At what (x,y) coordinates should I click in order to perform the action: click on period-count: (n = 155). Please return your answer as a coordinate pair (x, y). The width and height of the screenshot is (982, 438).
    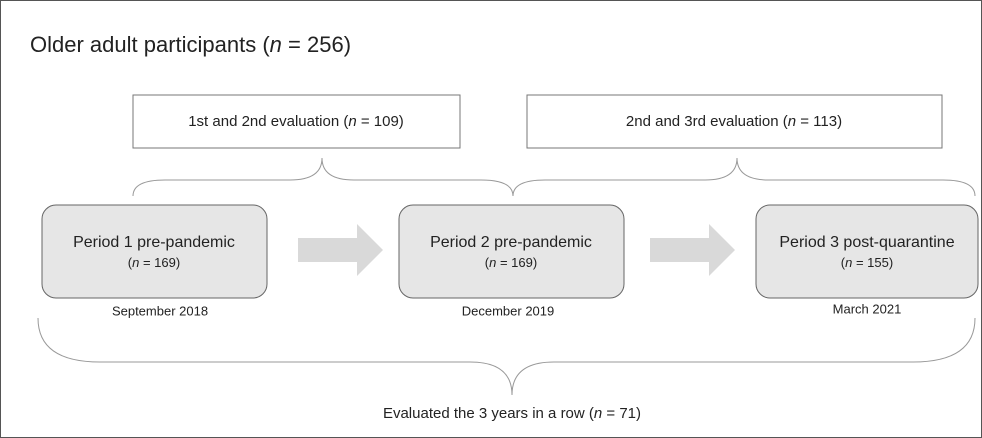
    Looking at the image, I should click on (867, 262).